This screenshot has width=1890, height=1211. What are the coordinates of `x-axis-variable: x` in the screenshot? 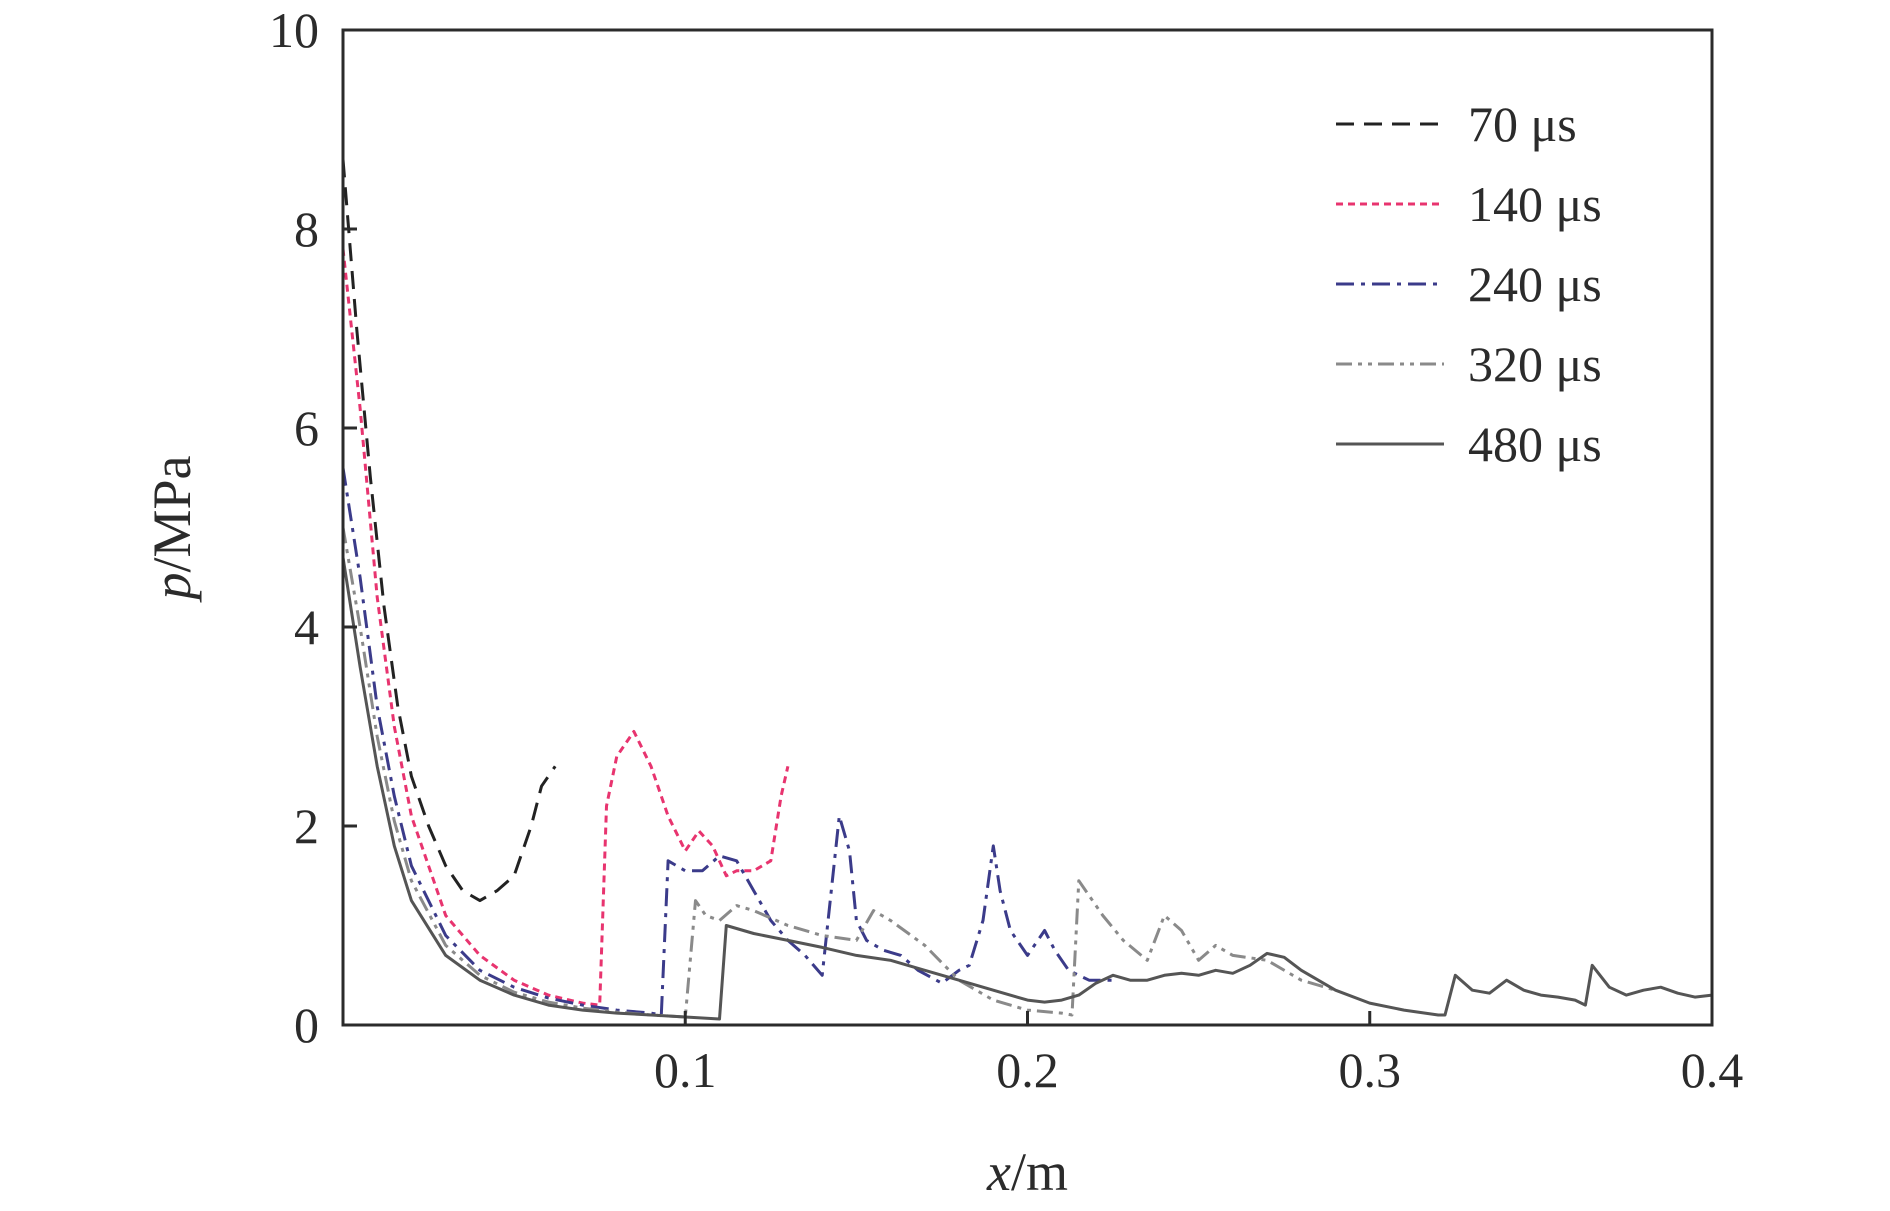 It's located at (998, 1172).